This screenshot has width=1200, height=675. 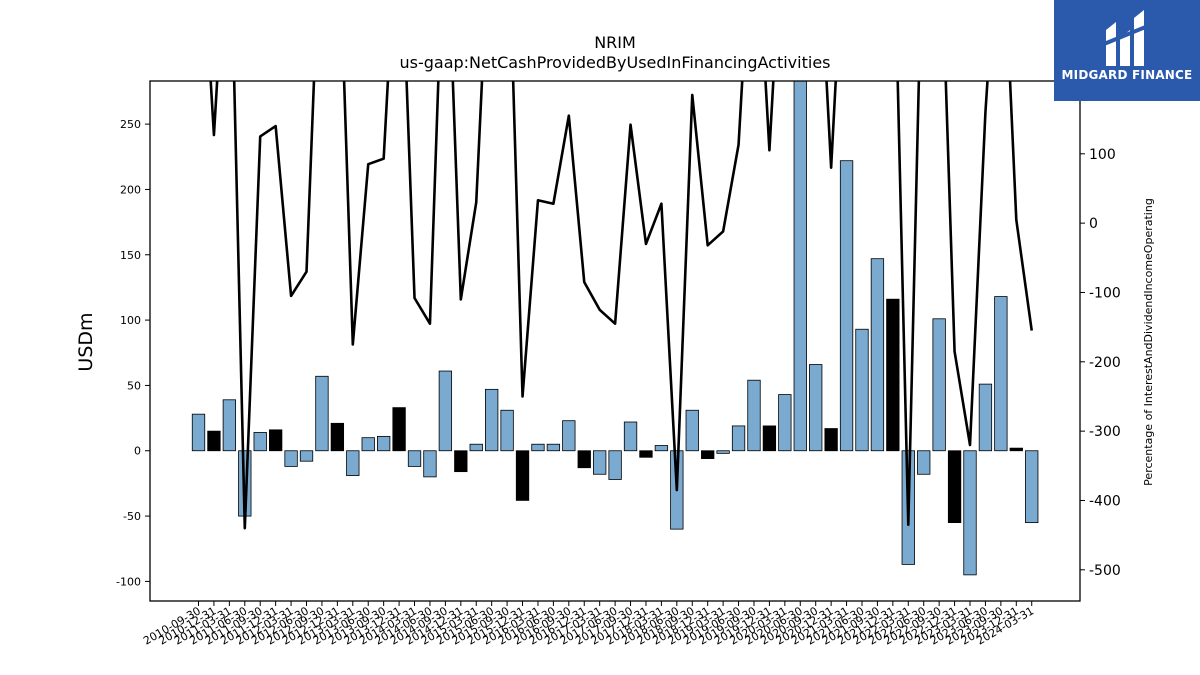 I want to click on y-tick-label: 0, so click(x=137, y=451).